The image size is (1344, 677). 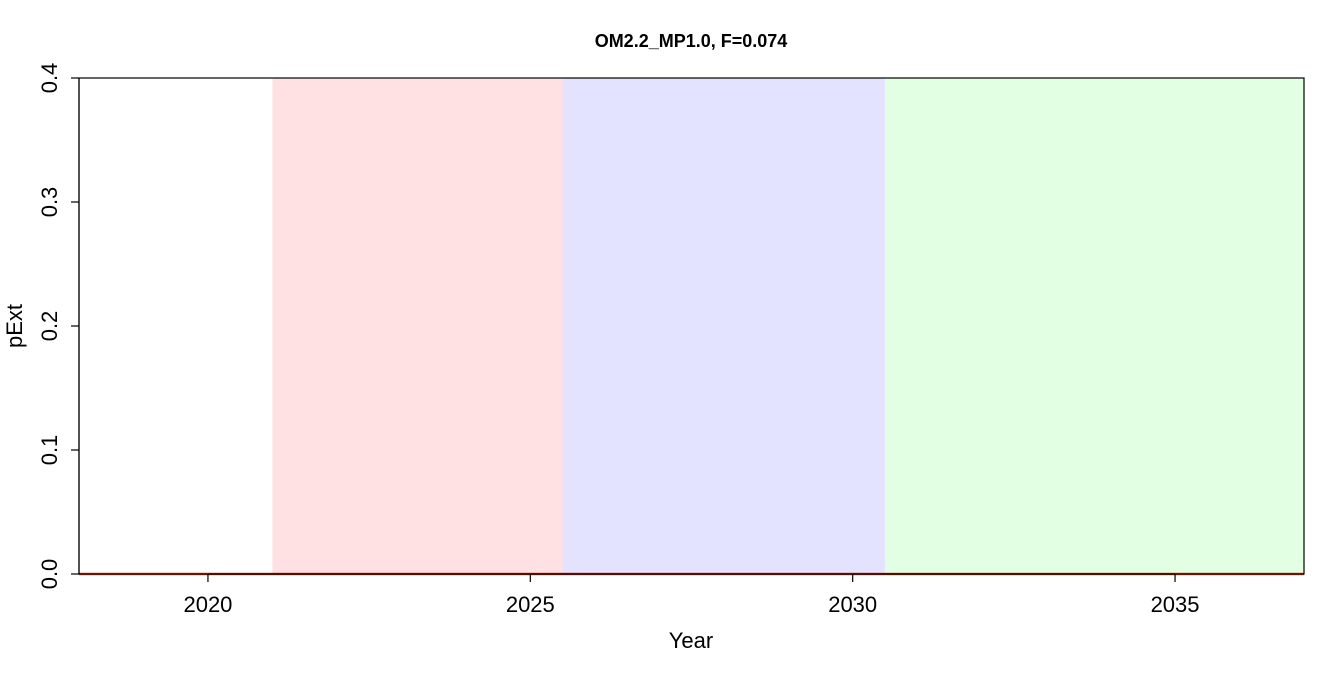 What do you see at coordinates (49, 78) in the screenshot?
I see `y-tick-label: 0.4` at bounding box center [49, 78].